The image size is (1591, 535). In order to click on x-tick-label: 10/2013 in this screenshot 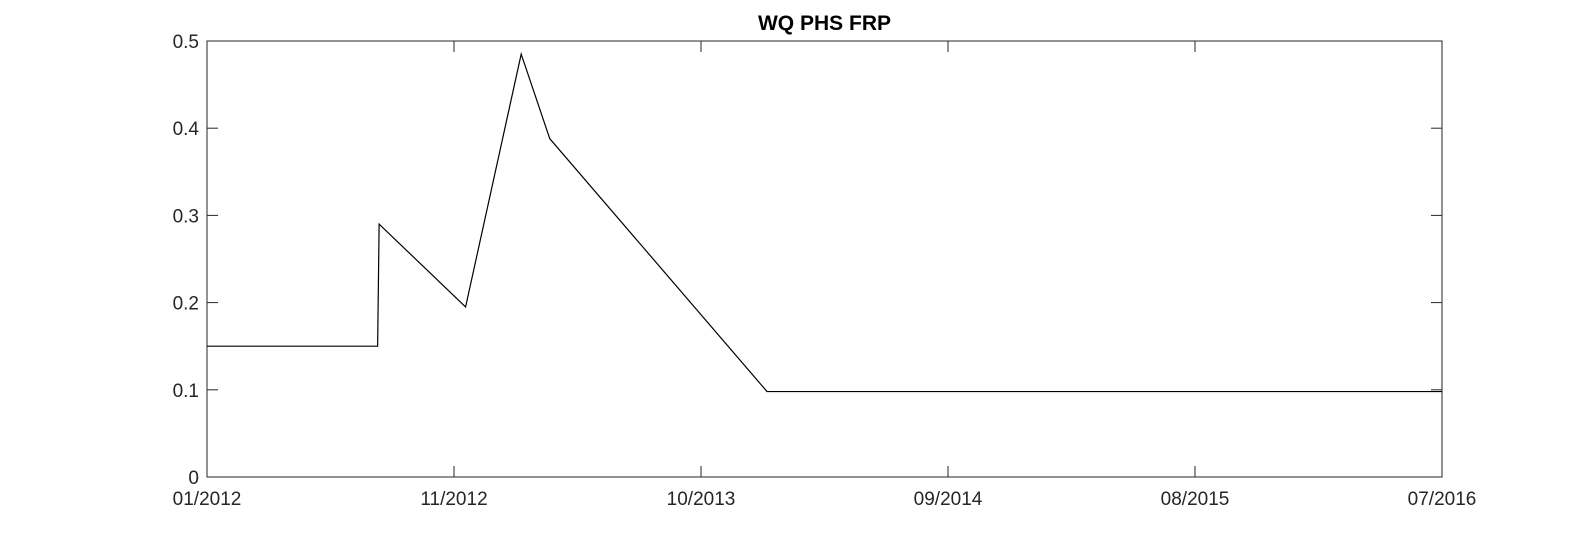, I will do `click(701, 499)`.